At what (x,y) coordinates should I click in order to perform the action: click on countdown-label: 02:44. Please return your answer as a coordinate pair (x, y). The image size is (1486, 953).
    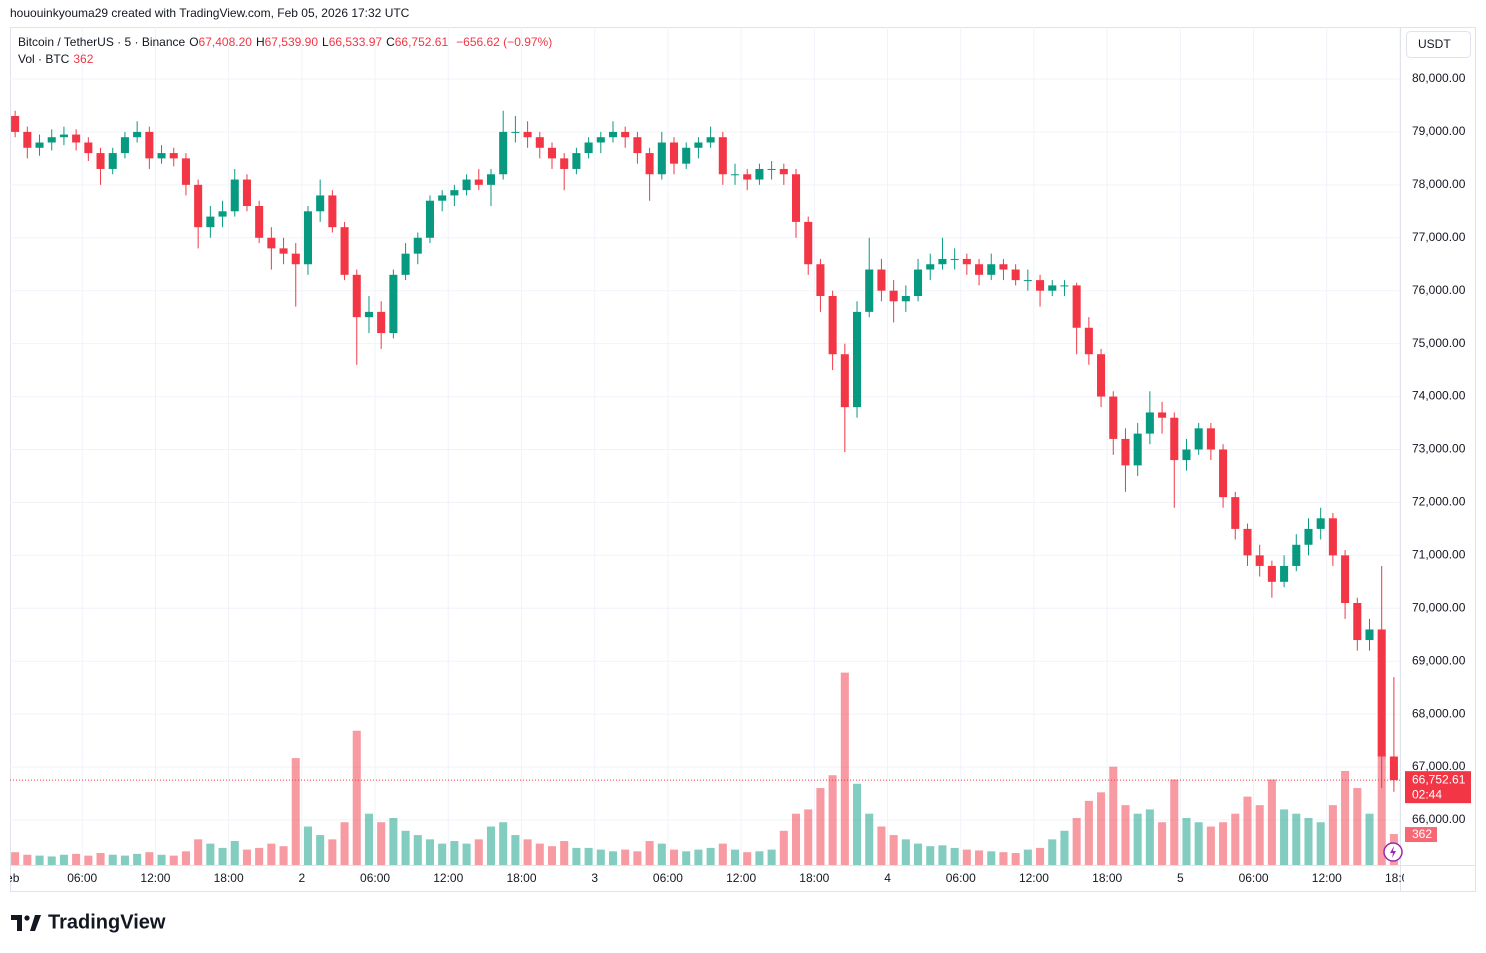
    Looking at the image, I should click on (1427, 794).